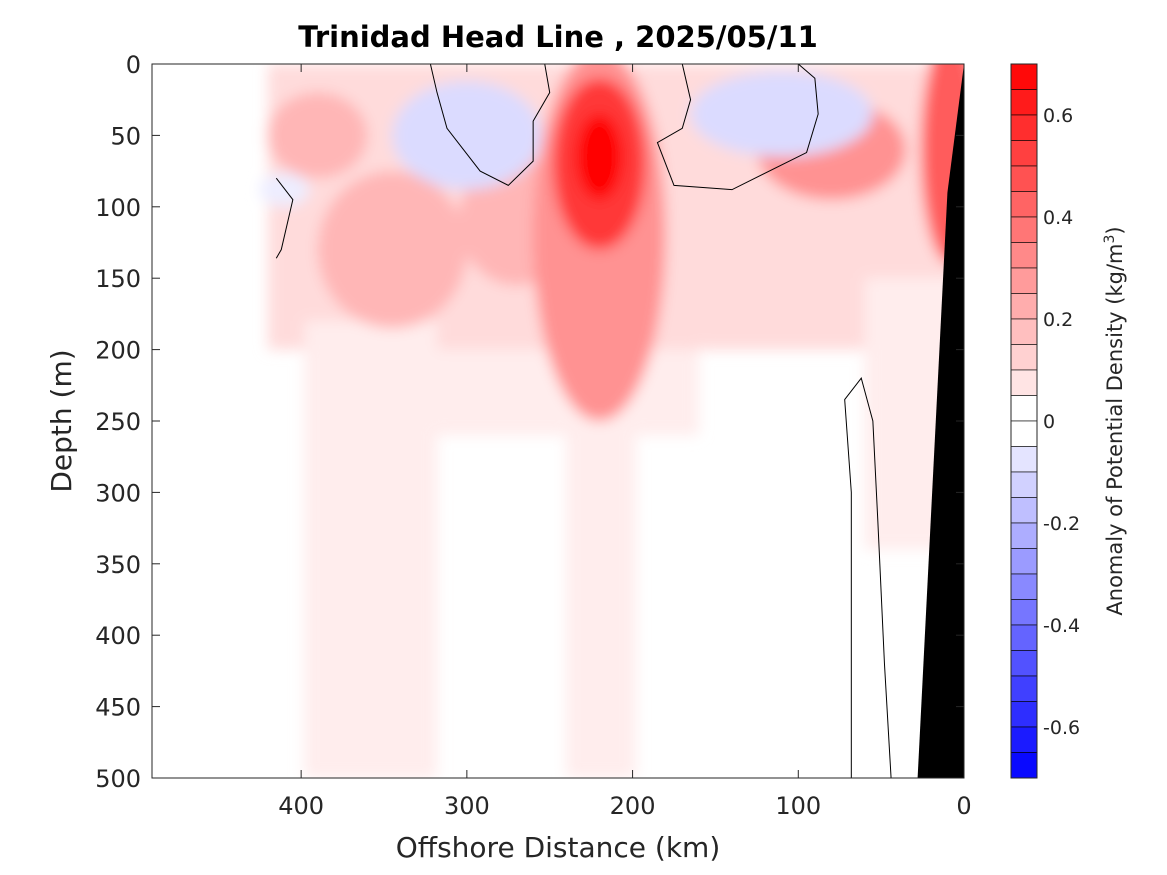 This screenshot has width=1167, height=875. What do you see at coordinates (1058, 320) in the screenshot?
I see `colorbar-tick-label: 0.2` at bounding box center [1058, 320].